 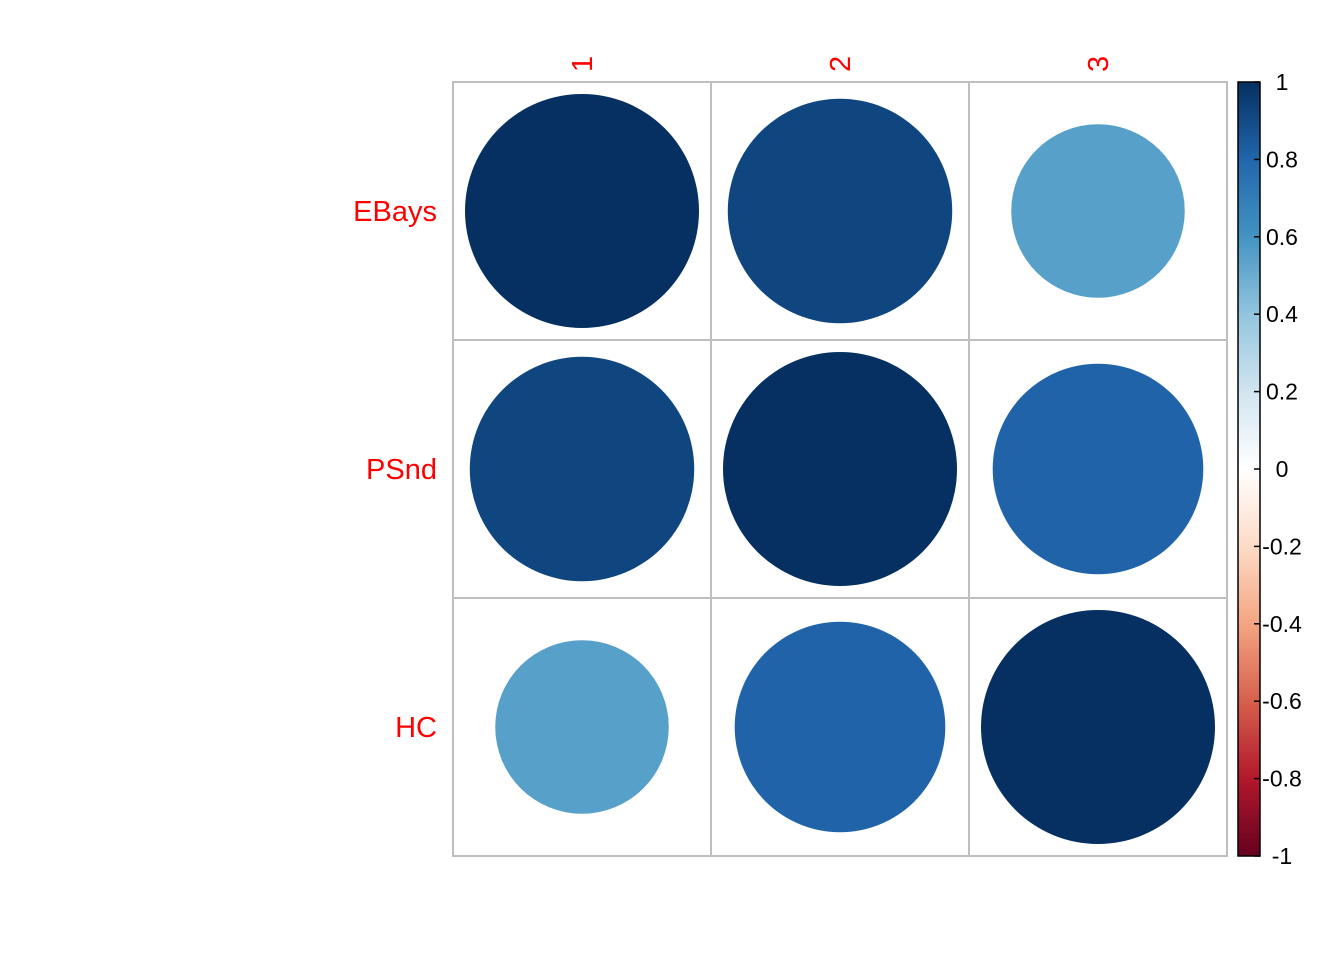 I want to click on colorbar-gradient, so click(x=1249, y=469).